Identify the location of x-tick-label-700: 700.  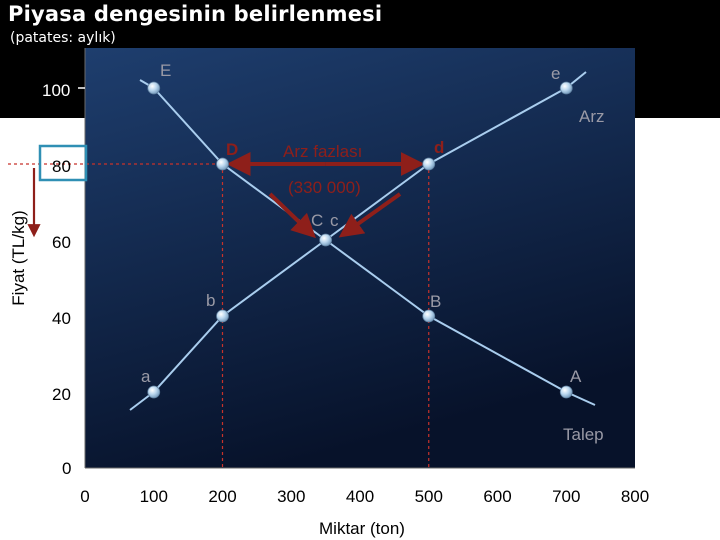
(566, 496).